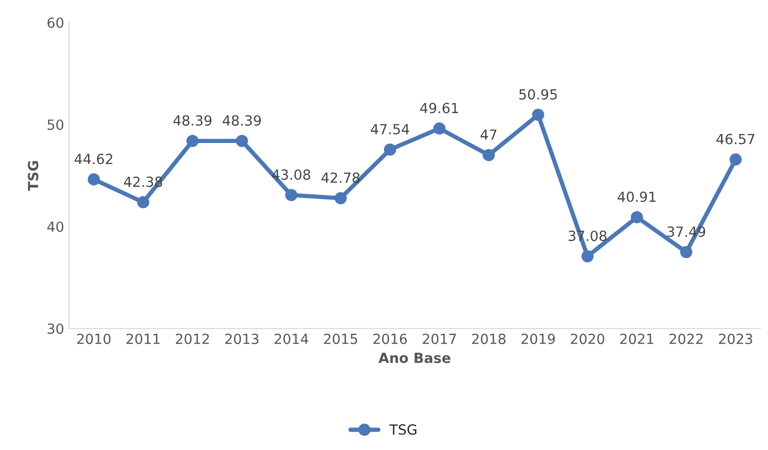  Describe the element at coordinates (402, 429) in the screenshot. I see `legend-label: TSG` at that location.